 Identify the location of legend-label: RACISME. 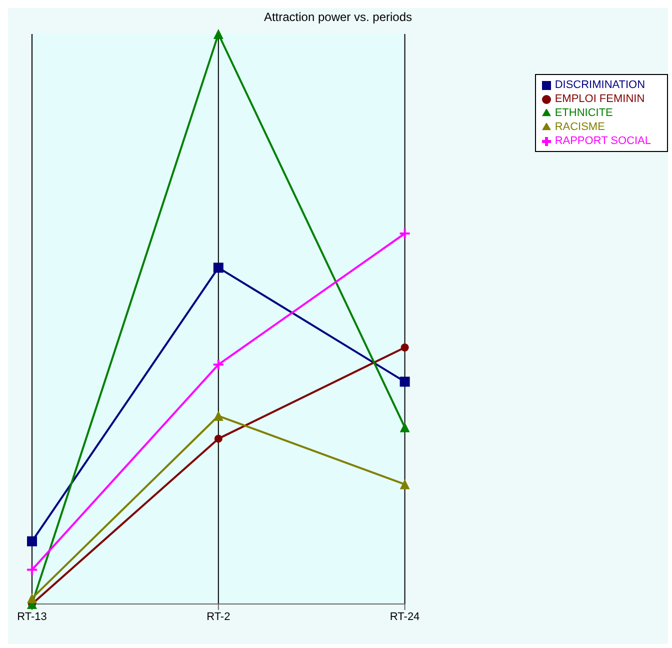
(579, 127).